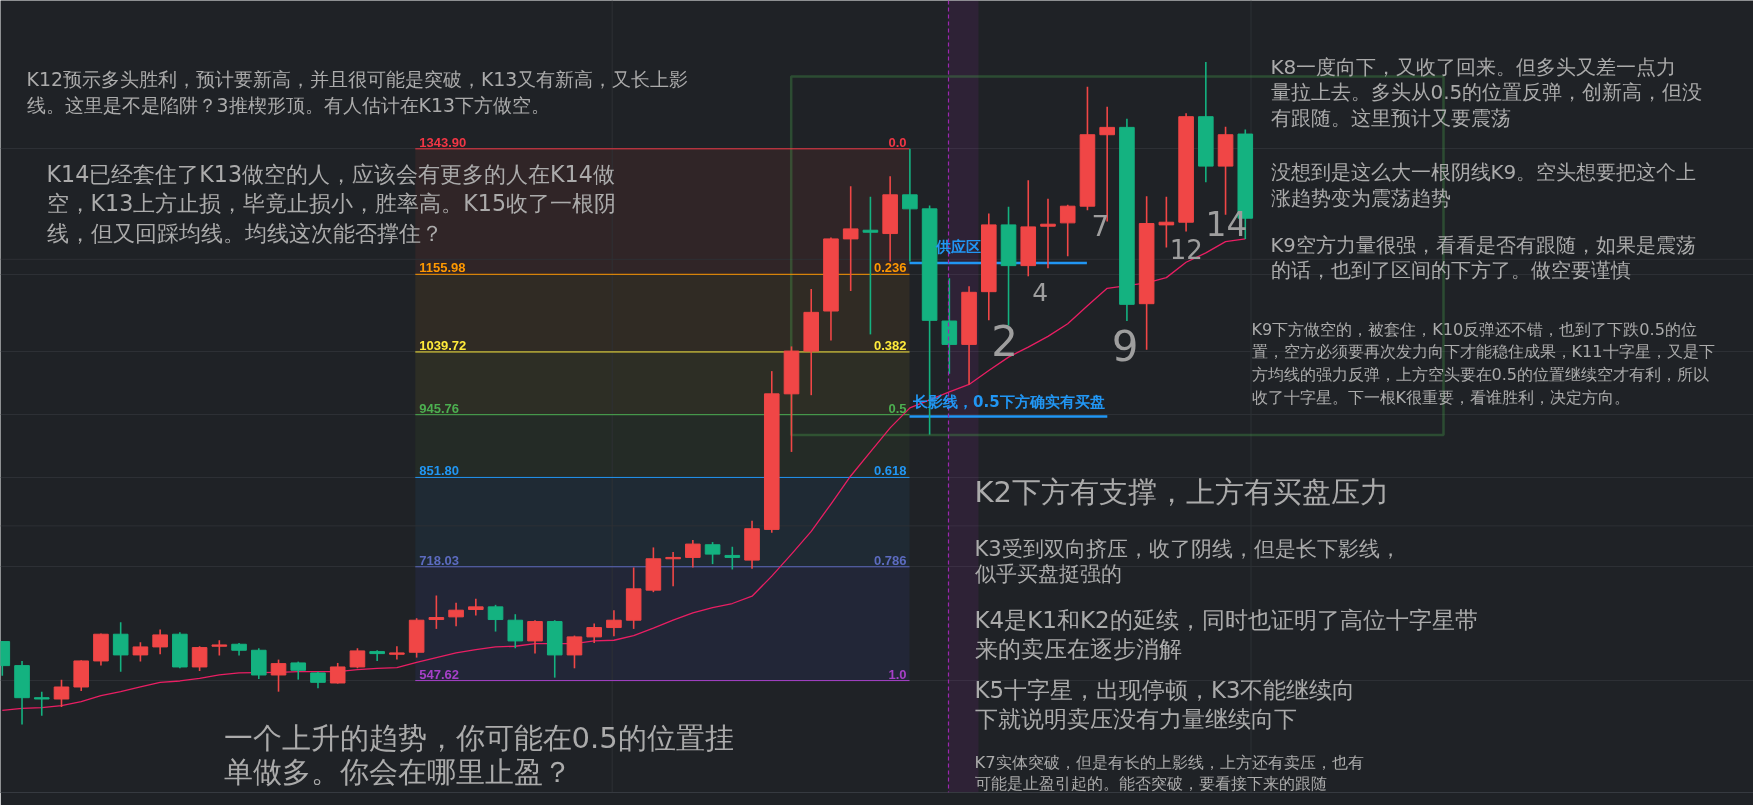 The image size is (1753, 805). Describe the element at coordinates (1169, 772) in the screenshot. I see `annotation: K7实体突破，但是有长的上影线，上方还有卖压，也有可能是止盈引起的。能否突破，要看接下来的跟随` at that location.